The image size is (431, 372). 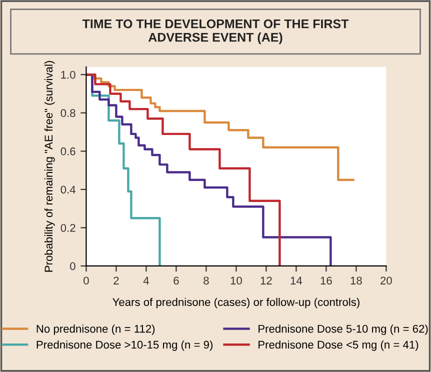 What do you see at coordinates (68, 190) in the screenshot?
I see `y-tick-label: 0.4` at bounding box center [68, 190].